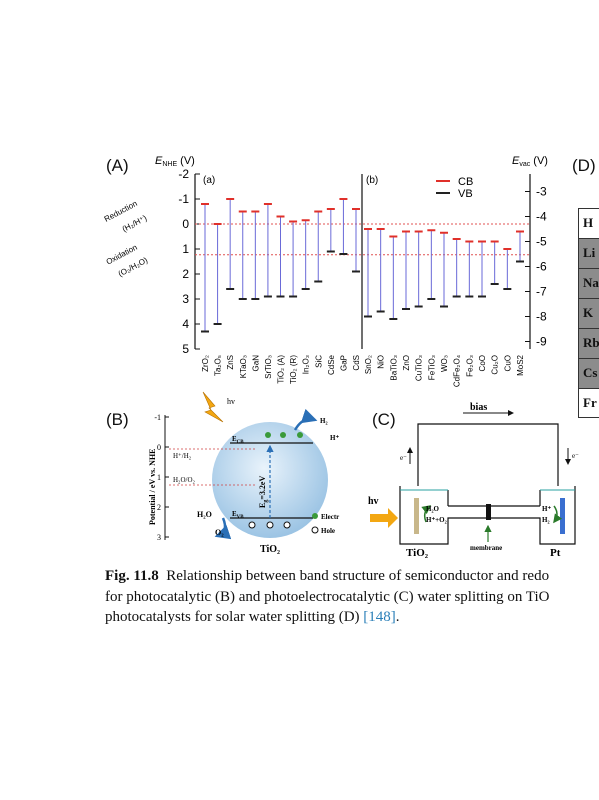  Describe the element at coordinates (575, 456) in the screenshot. I see `e-right-label: e⁻` at that location.